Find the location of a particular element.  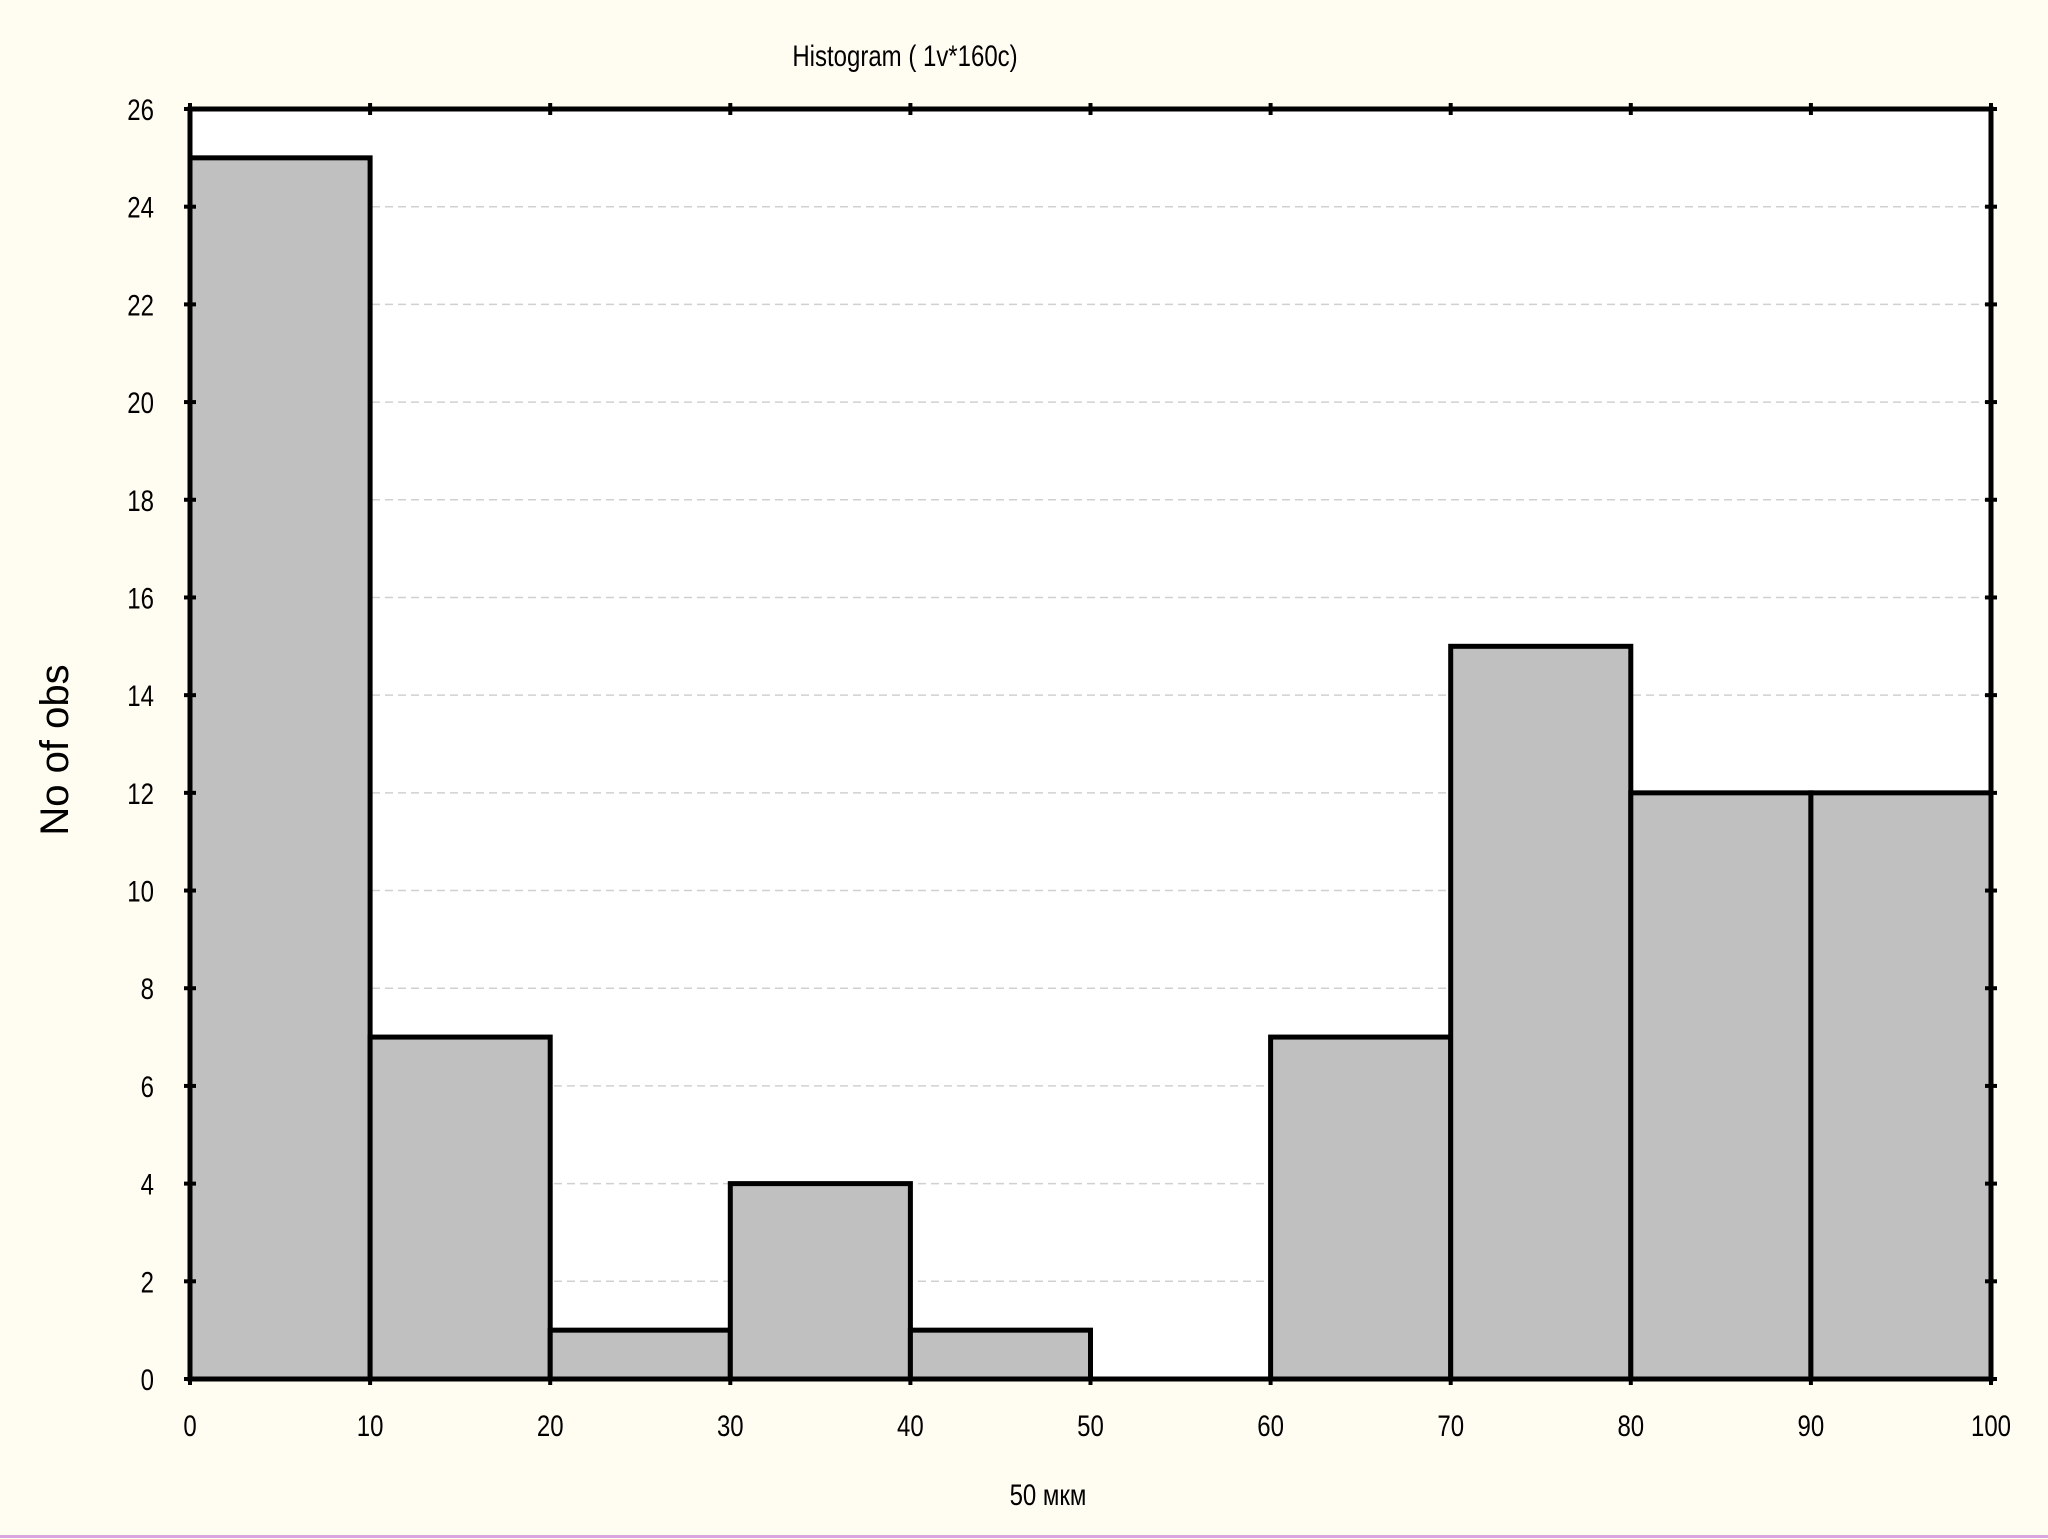

y-tick-label-18: 18 is located at coordinates (140, 500).